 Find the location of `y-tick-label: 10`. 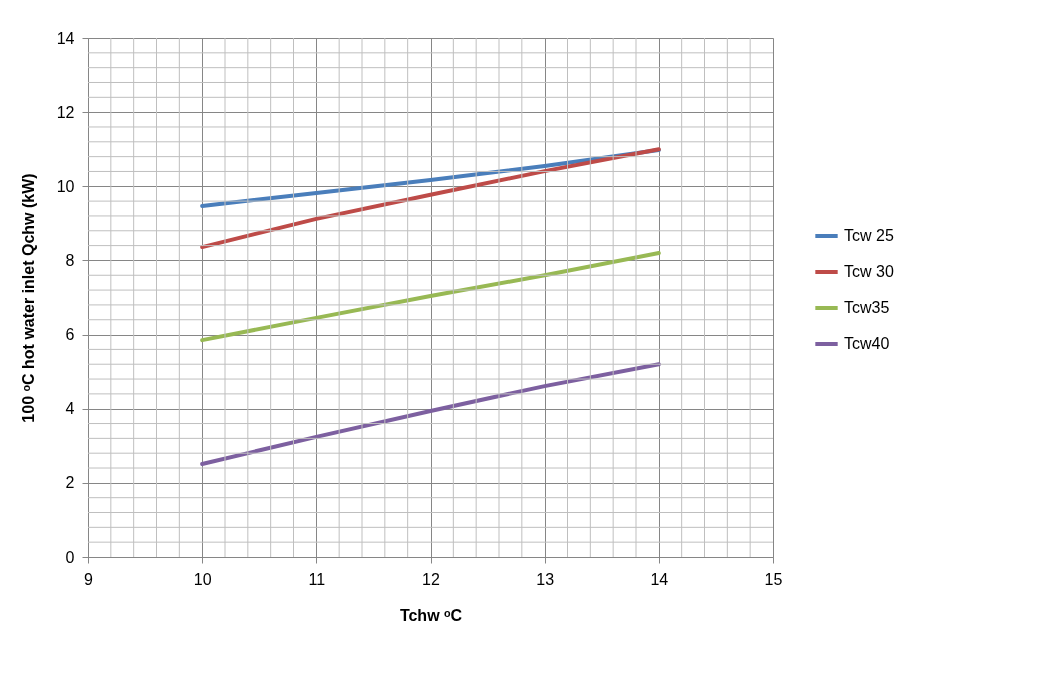

y-tick-label: 10 is located at coordinates (65, 186).